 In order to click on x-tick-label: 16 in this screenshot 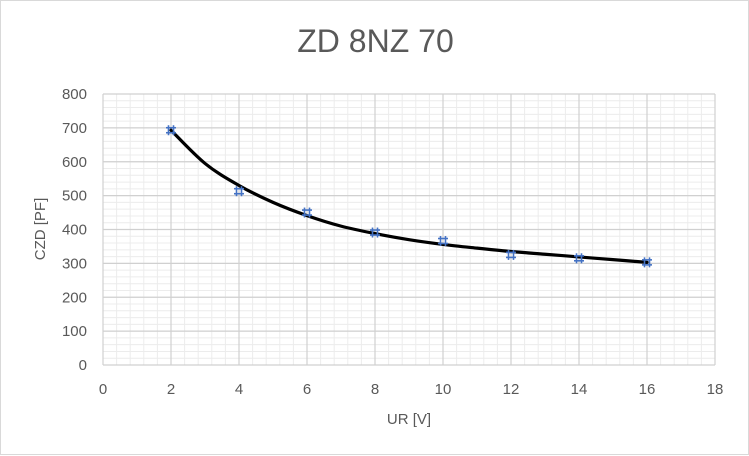, I will do `click(647, 389)`.